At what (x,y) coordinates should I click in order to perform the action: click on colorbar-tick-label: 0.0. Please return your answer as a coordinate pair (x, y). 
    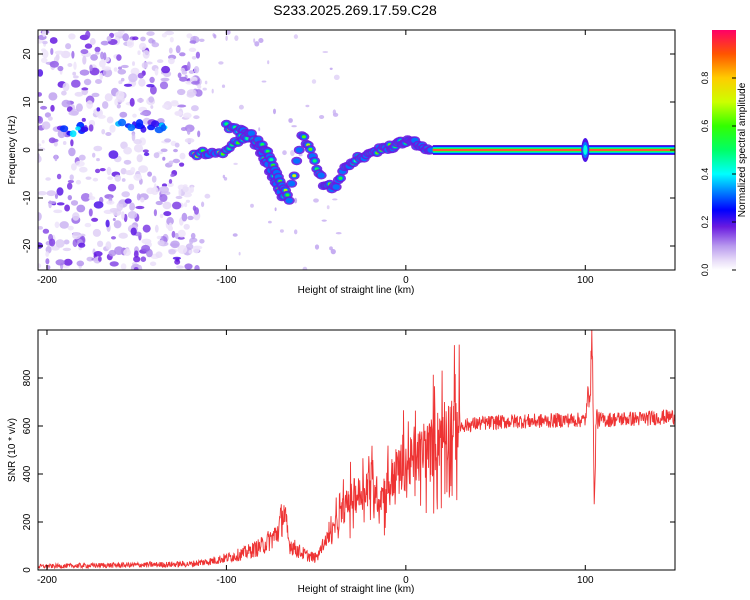
    Looking at the image, I should click on (705, 270).